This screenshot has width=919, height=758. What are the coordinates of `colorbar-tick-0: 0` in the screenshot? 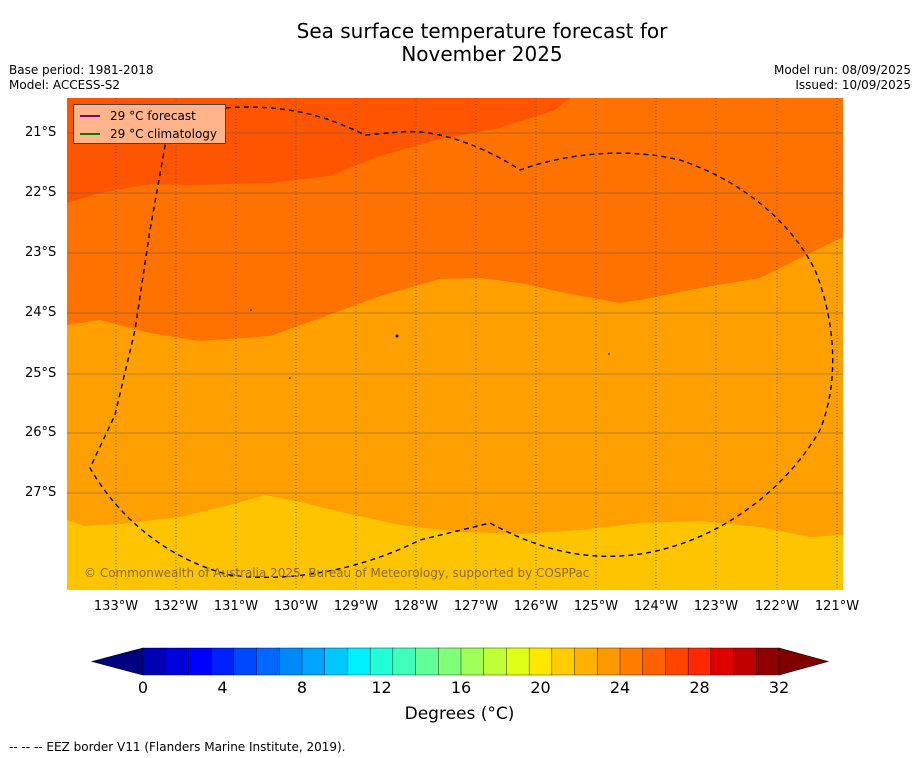 It's located at (143, 687).